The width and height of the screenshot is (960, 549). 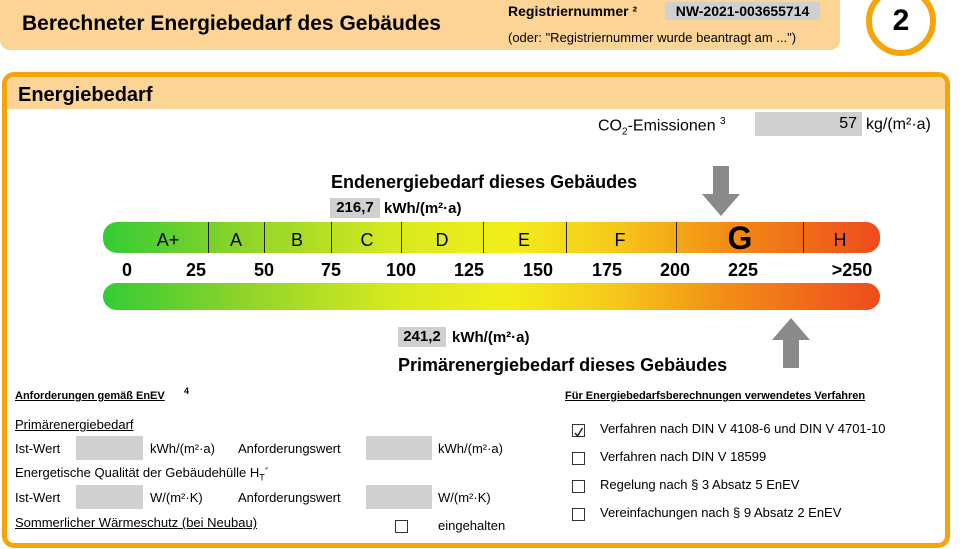 What do you see at coordinates (742, 11) in the screenshot?
I see `reg-number: NW-2021-003655714` at bounding box center [742, 11].